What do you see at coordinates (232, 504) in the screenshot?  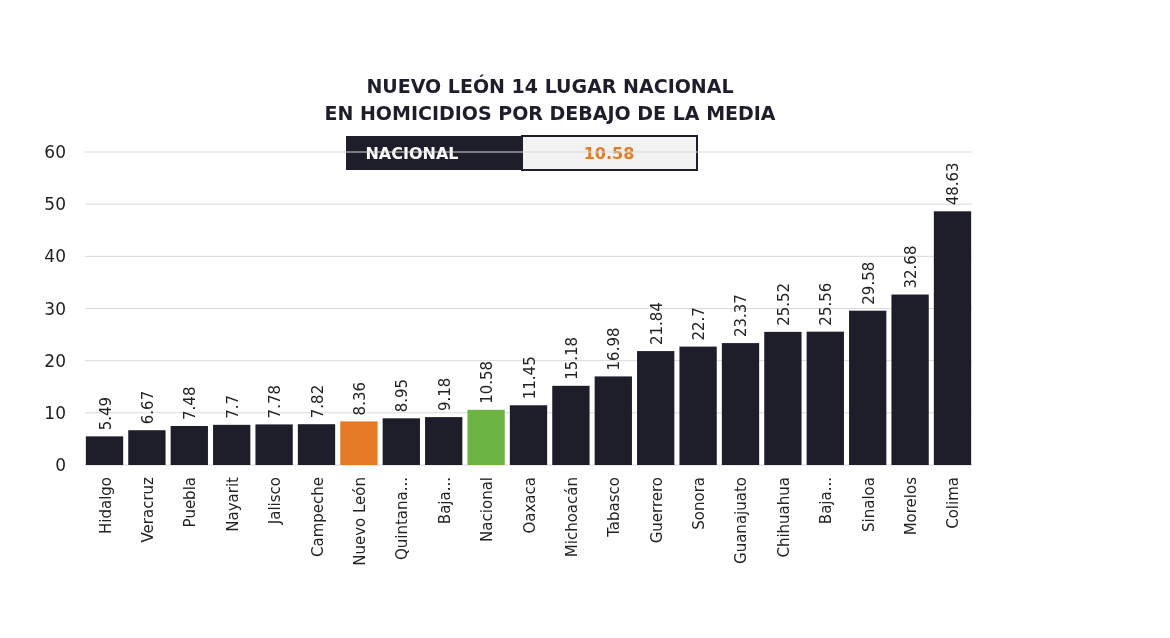 I see `x-tick-label: Nayarit` at bounding box center [232, 504].